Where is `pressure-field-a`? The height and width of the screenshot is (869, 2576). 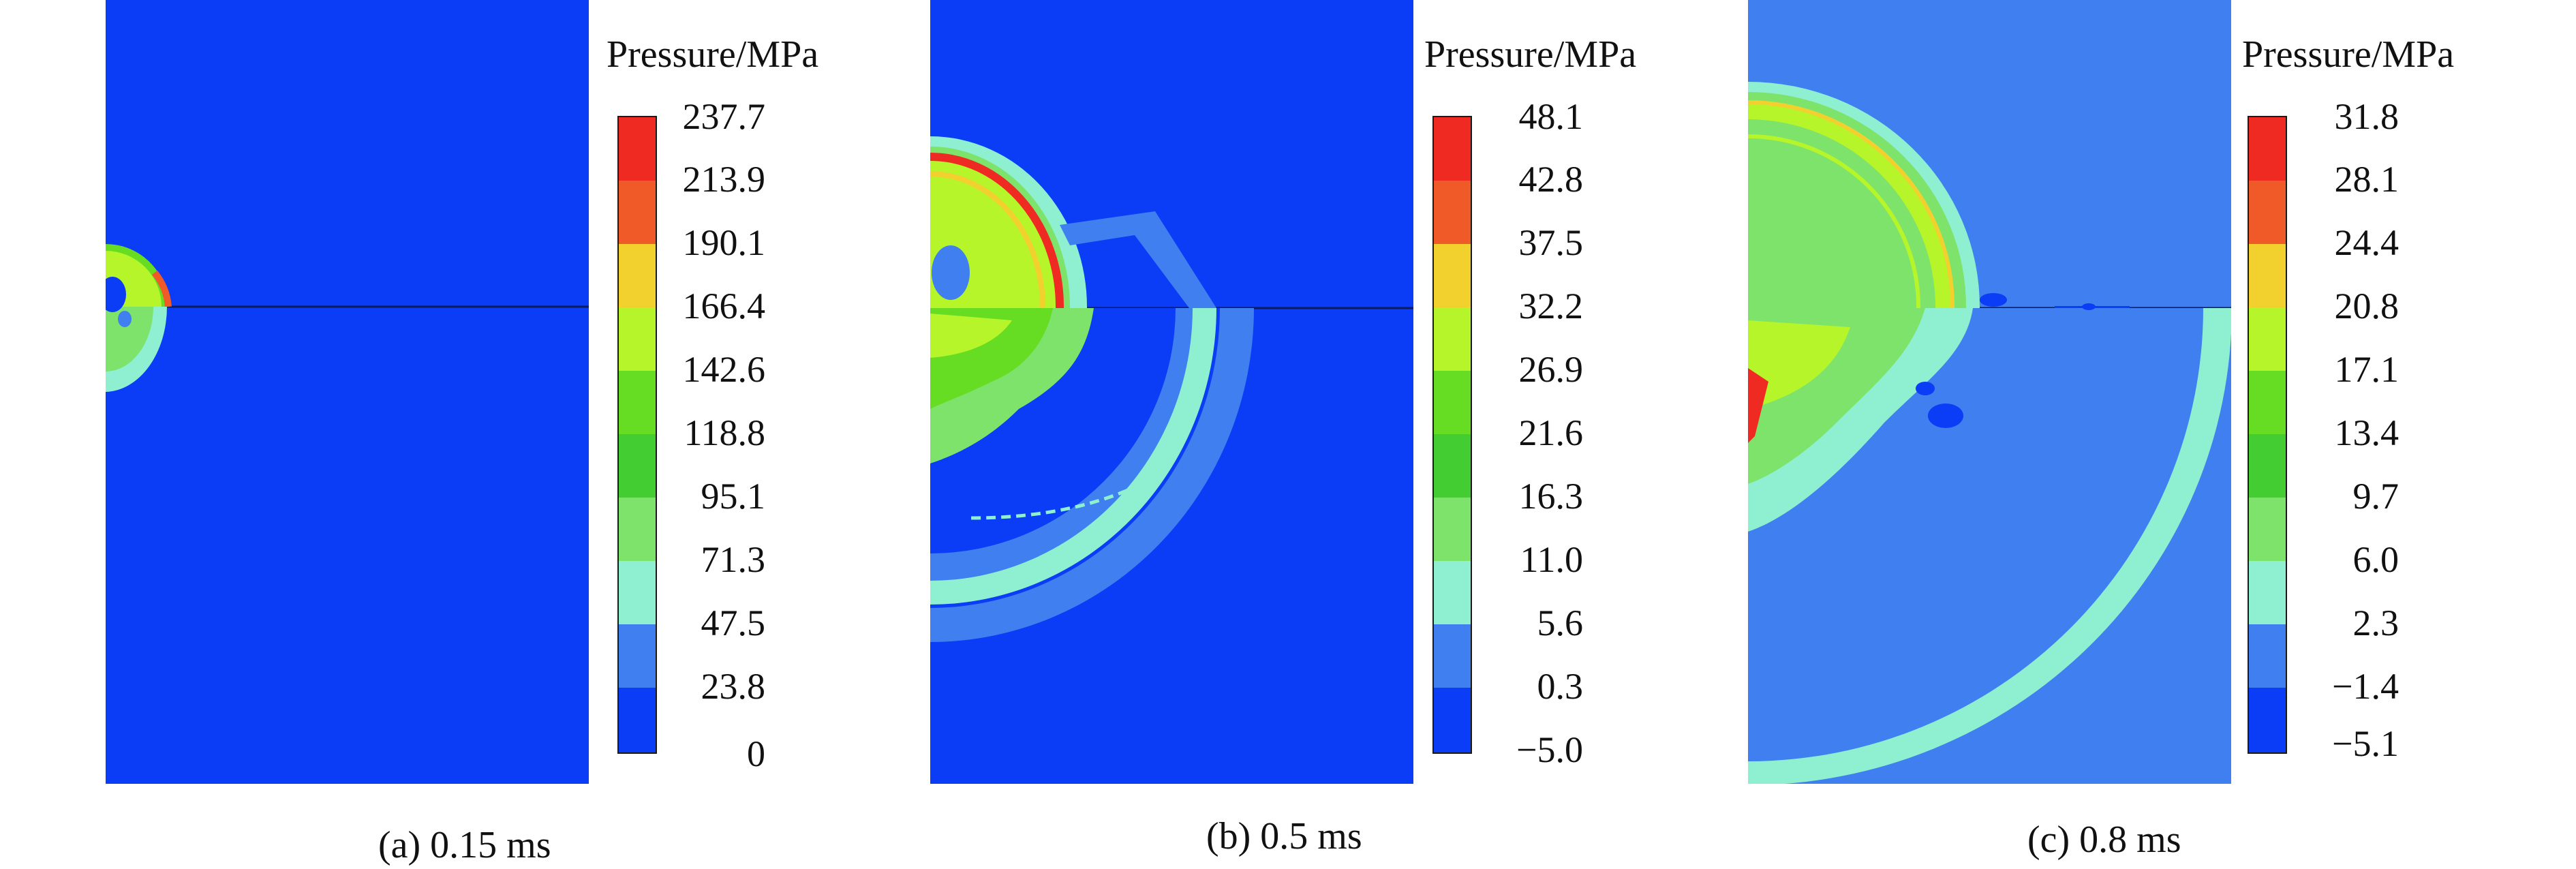 pressure-field-a is located at coordinates (348, 318).